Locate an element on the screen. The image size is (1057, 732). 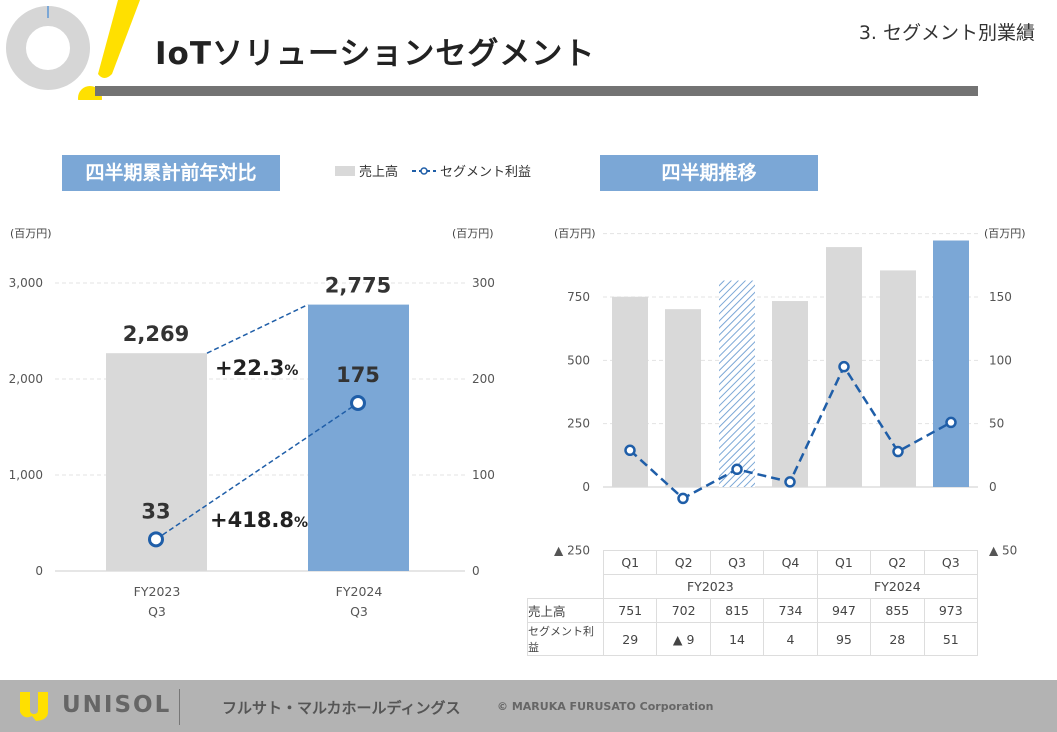
table-cell: 51 is located at coordinates (951, 639).